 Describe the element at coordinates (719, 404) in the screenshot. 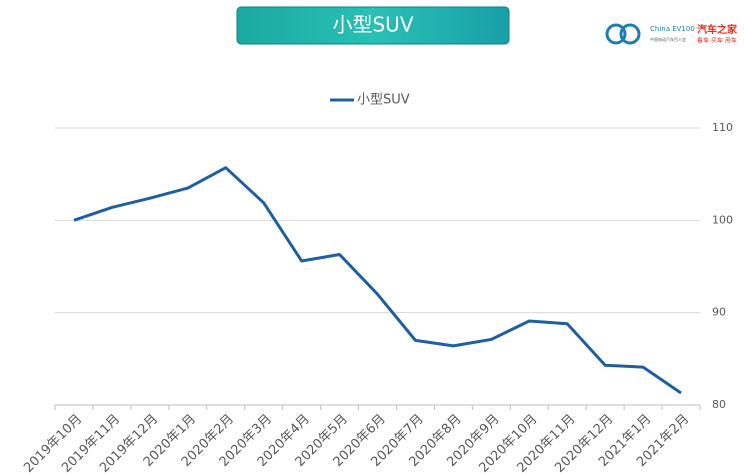

I see `y-tick-label: 80` at that location.